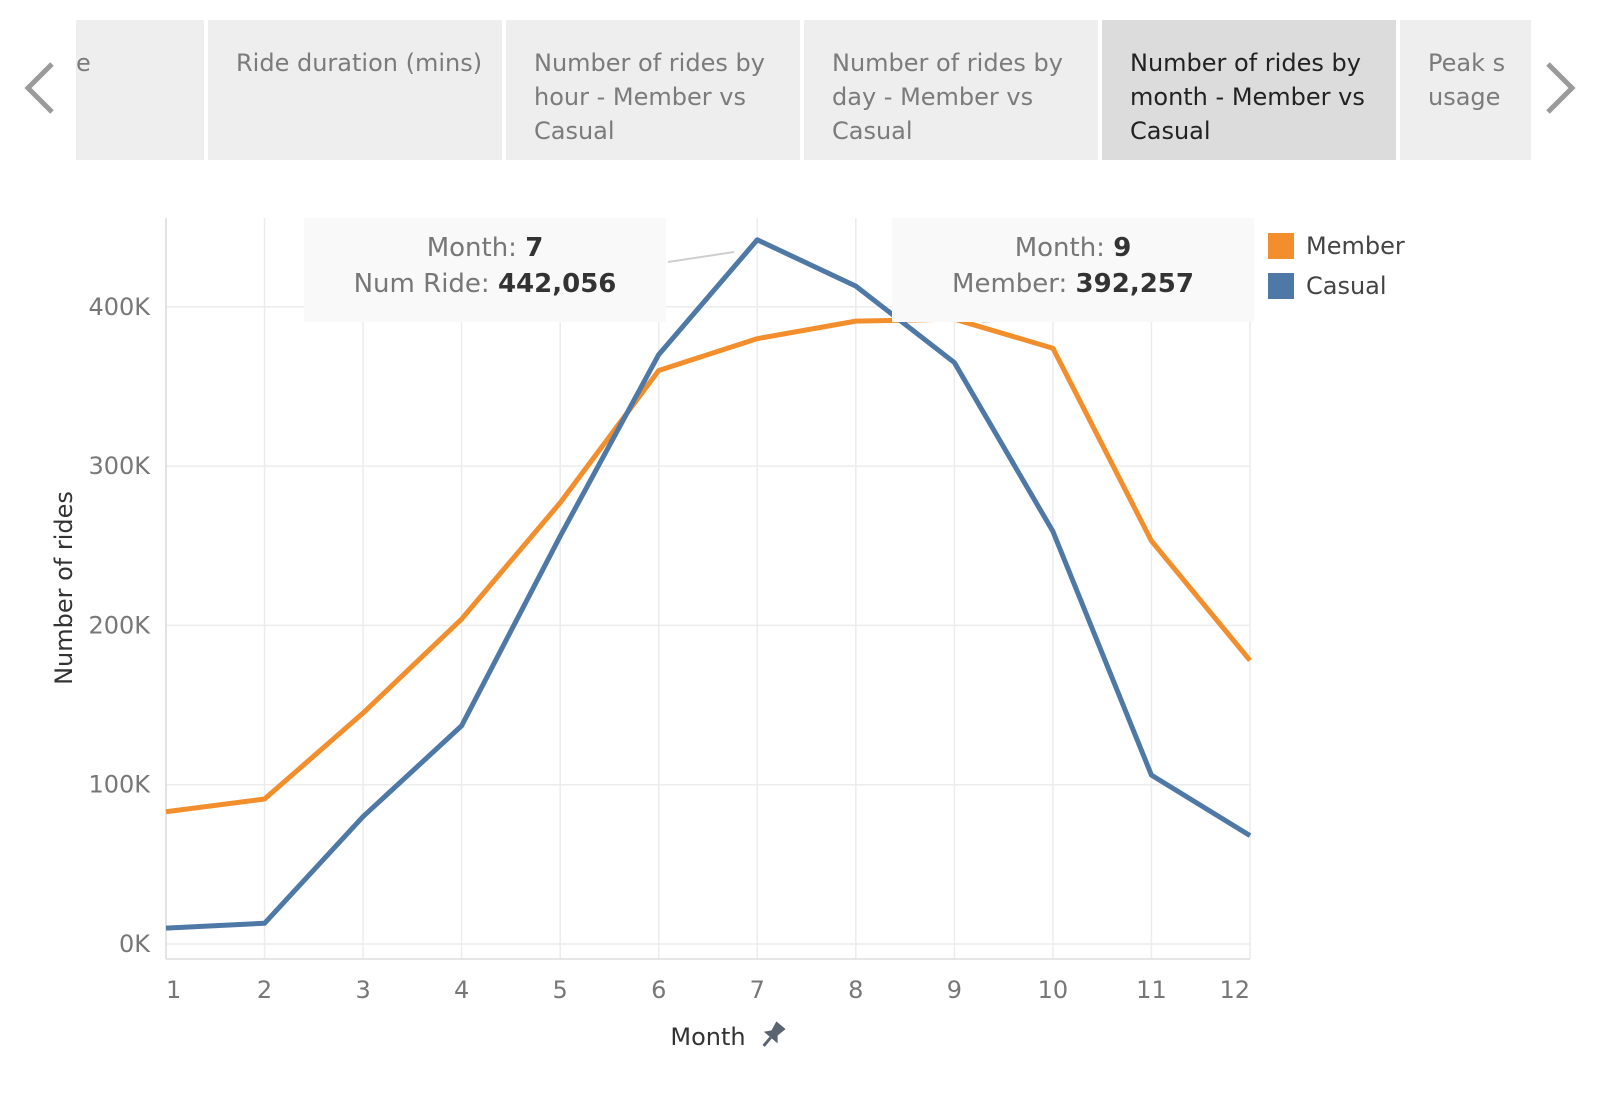  Describe the element at coordinates (1355, 246) in the screenshot. I see `legend-label: Member` at that location.